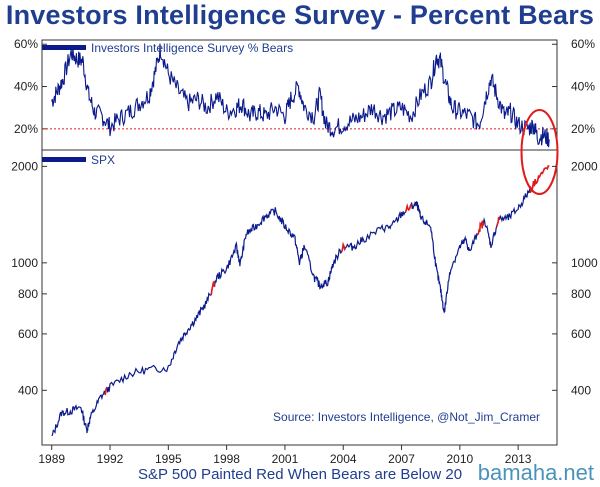 Image resolution: width=600 pixels, height=487 pixels. I want to click on spx-y-tick-left: 2000, so click(24, 166).